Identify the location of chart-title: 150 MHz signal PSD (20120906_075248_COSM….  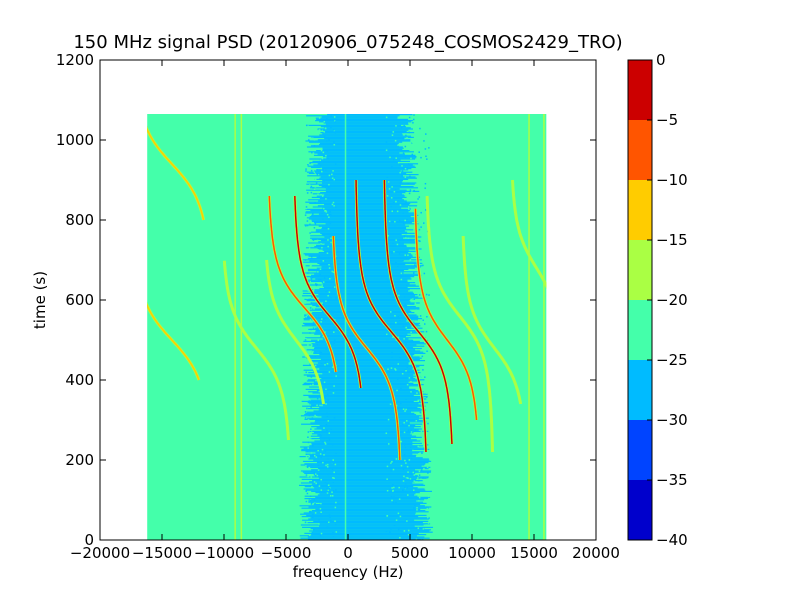
(347, 42).